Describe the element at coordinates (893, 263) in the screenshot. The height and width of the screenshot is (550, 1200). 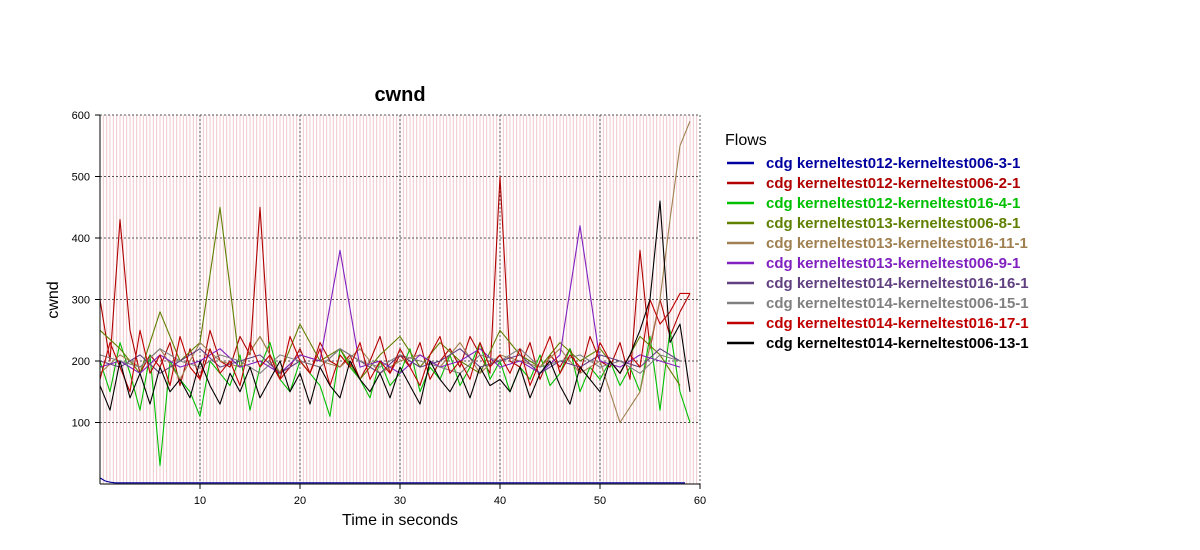
I see `legend-entry: cdg kerneltest013-kerneltest006-9-1` at that location.